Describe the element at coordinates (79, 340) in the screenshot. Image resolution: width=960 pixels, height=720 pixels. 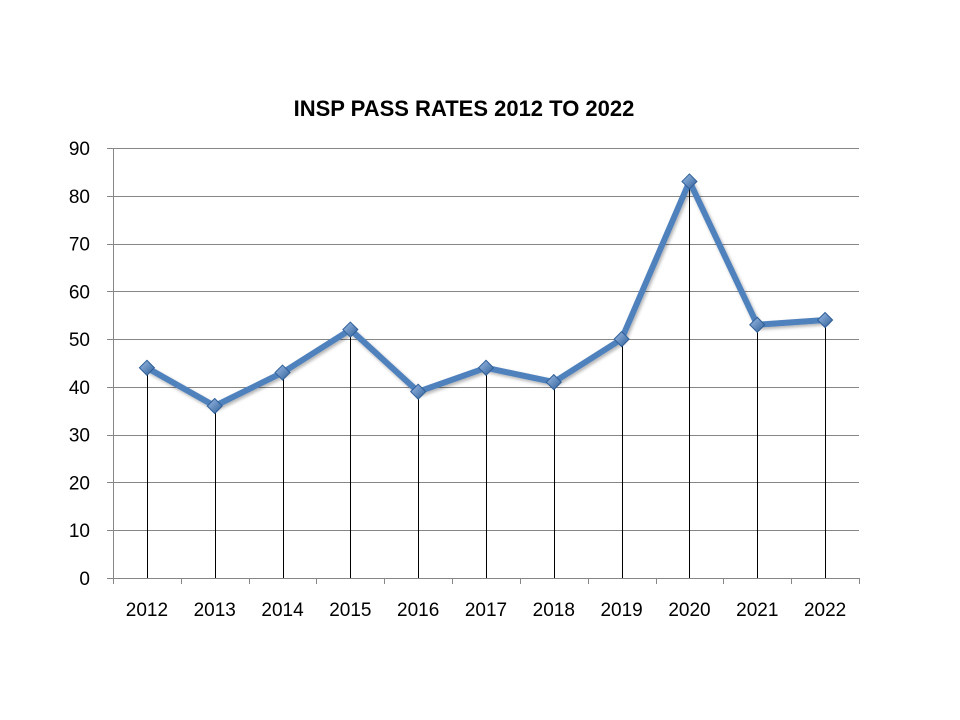
I see `y-tick-label: 50` at that location.